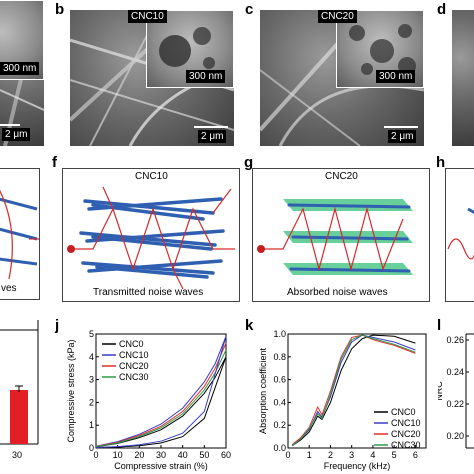  I want to click on panel-label-h: h, so click(441, 162).